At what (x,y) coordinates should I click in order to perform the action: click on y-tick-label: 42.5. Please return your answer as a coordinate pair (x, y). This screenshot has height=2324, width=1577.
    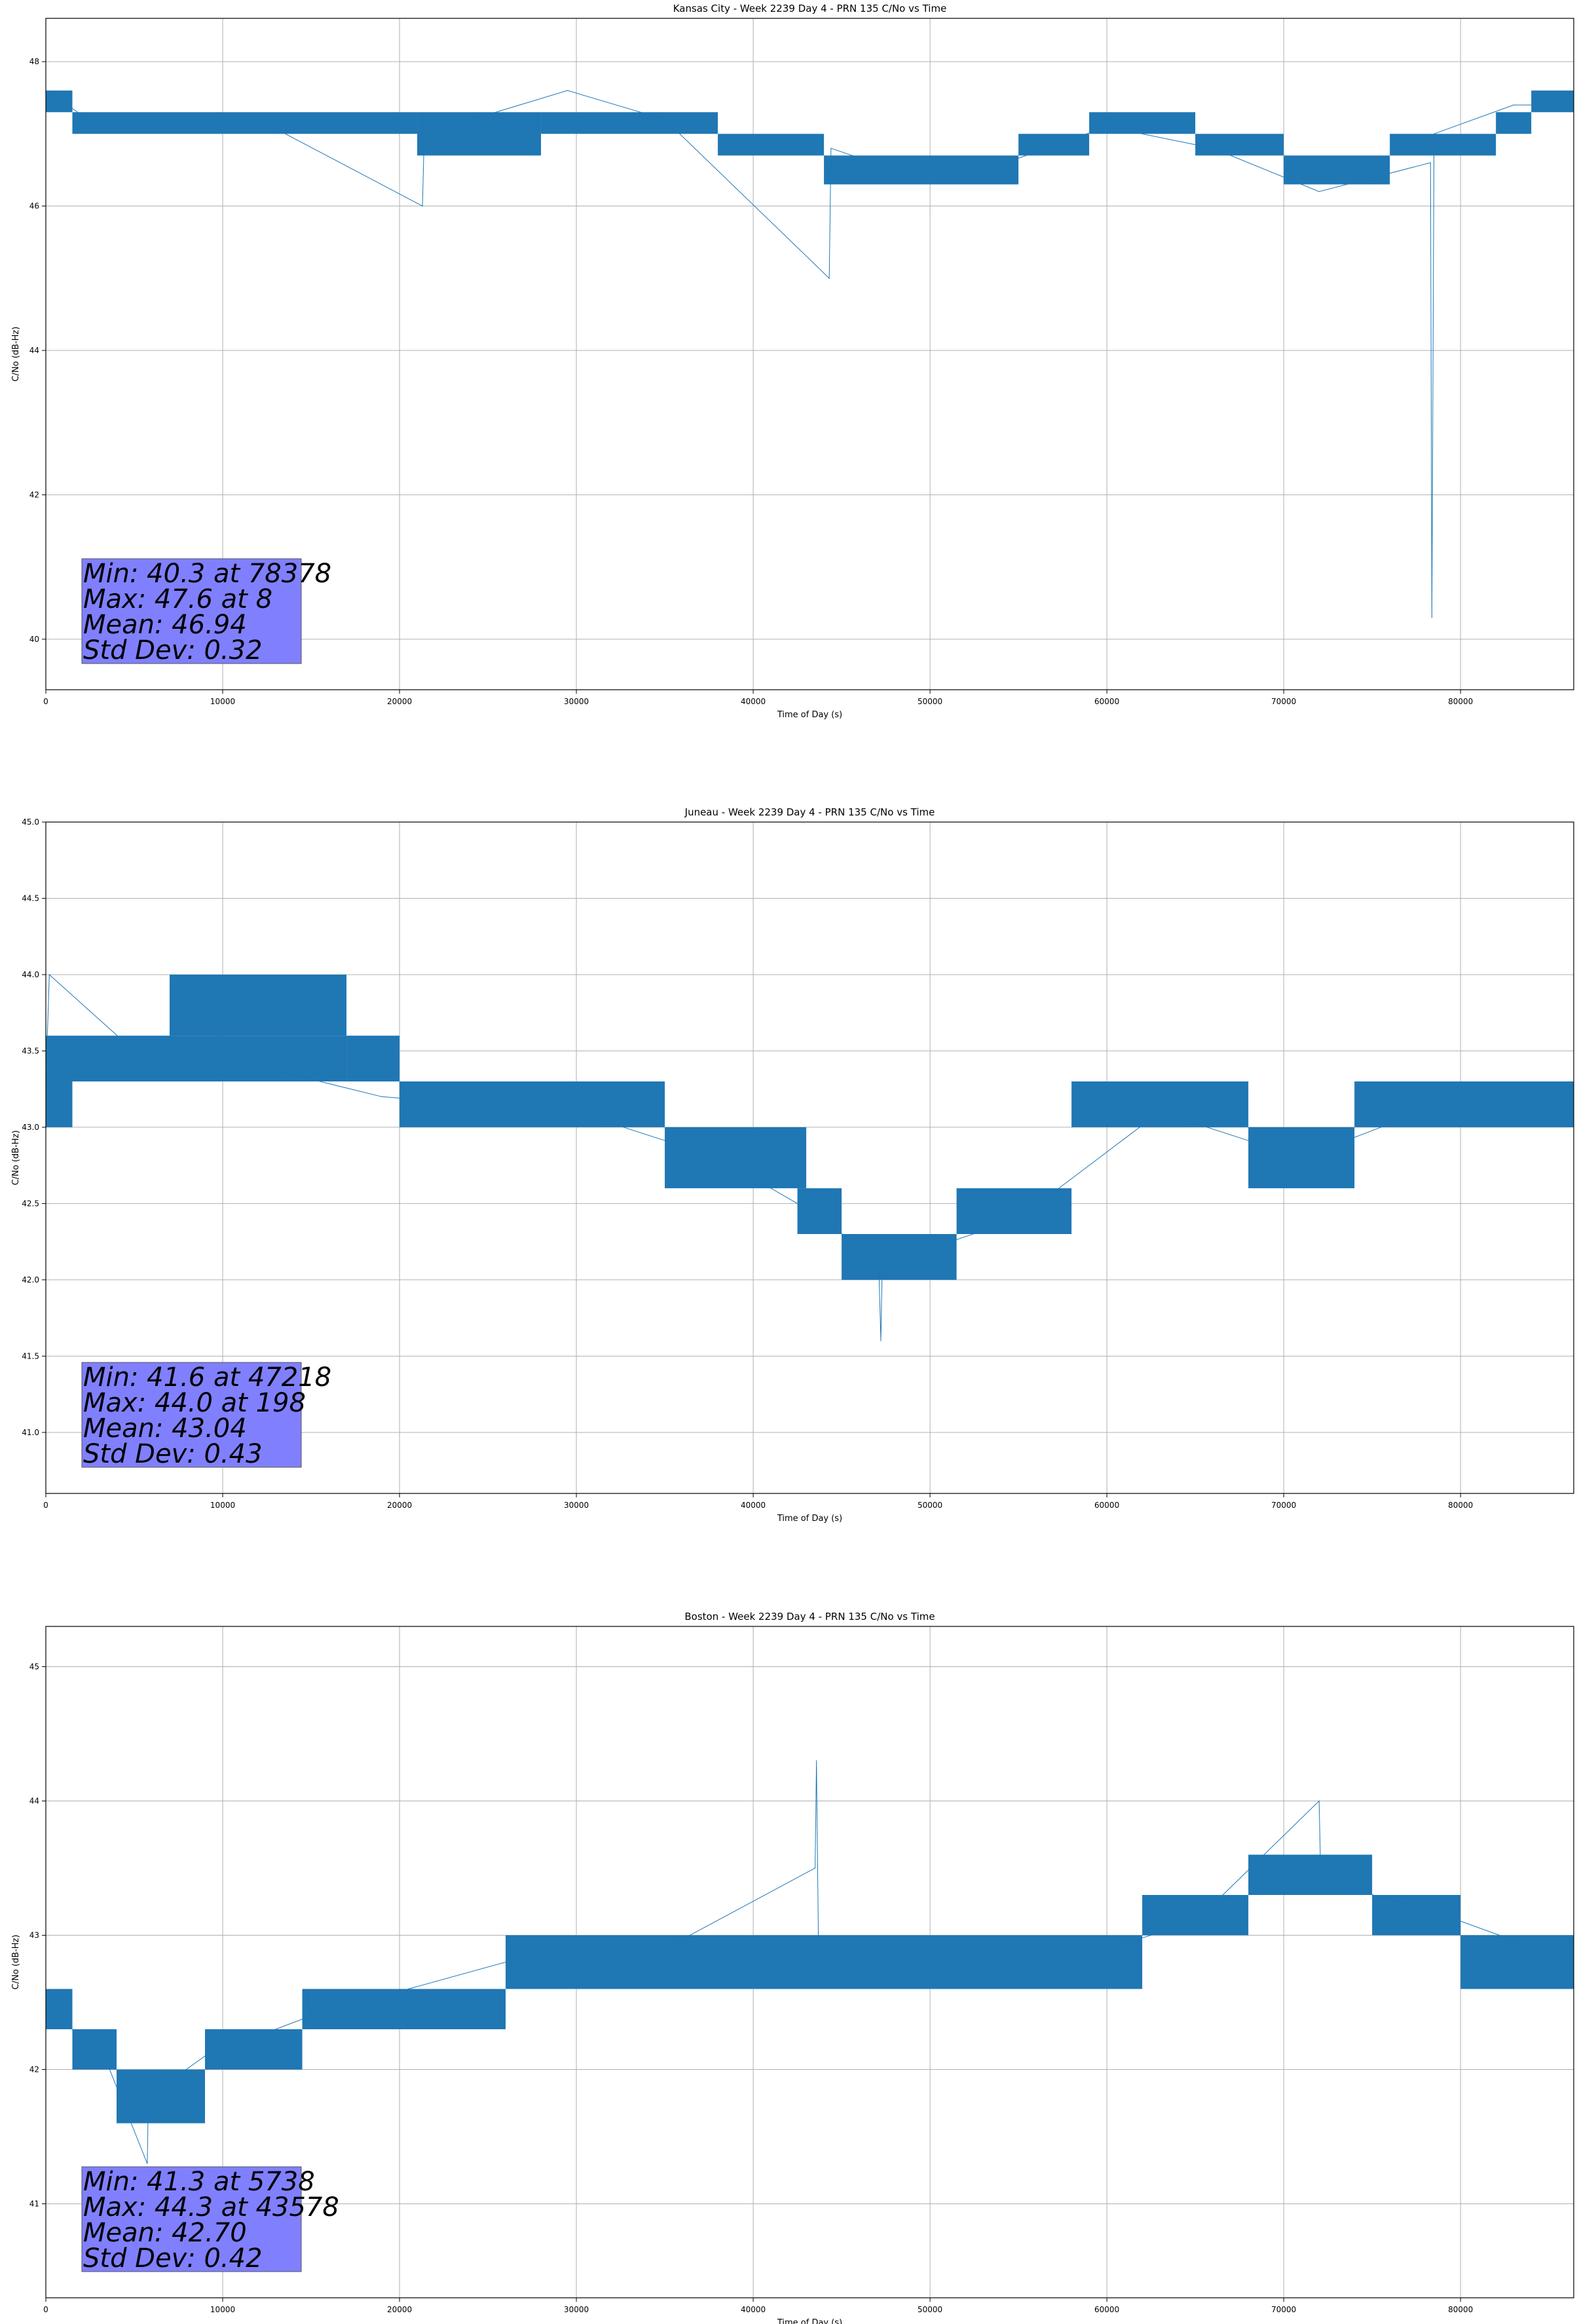
    Looking at the image, I should click on (30, 1203).